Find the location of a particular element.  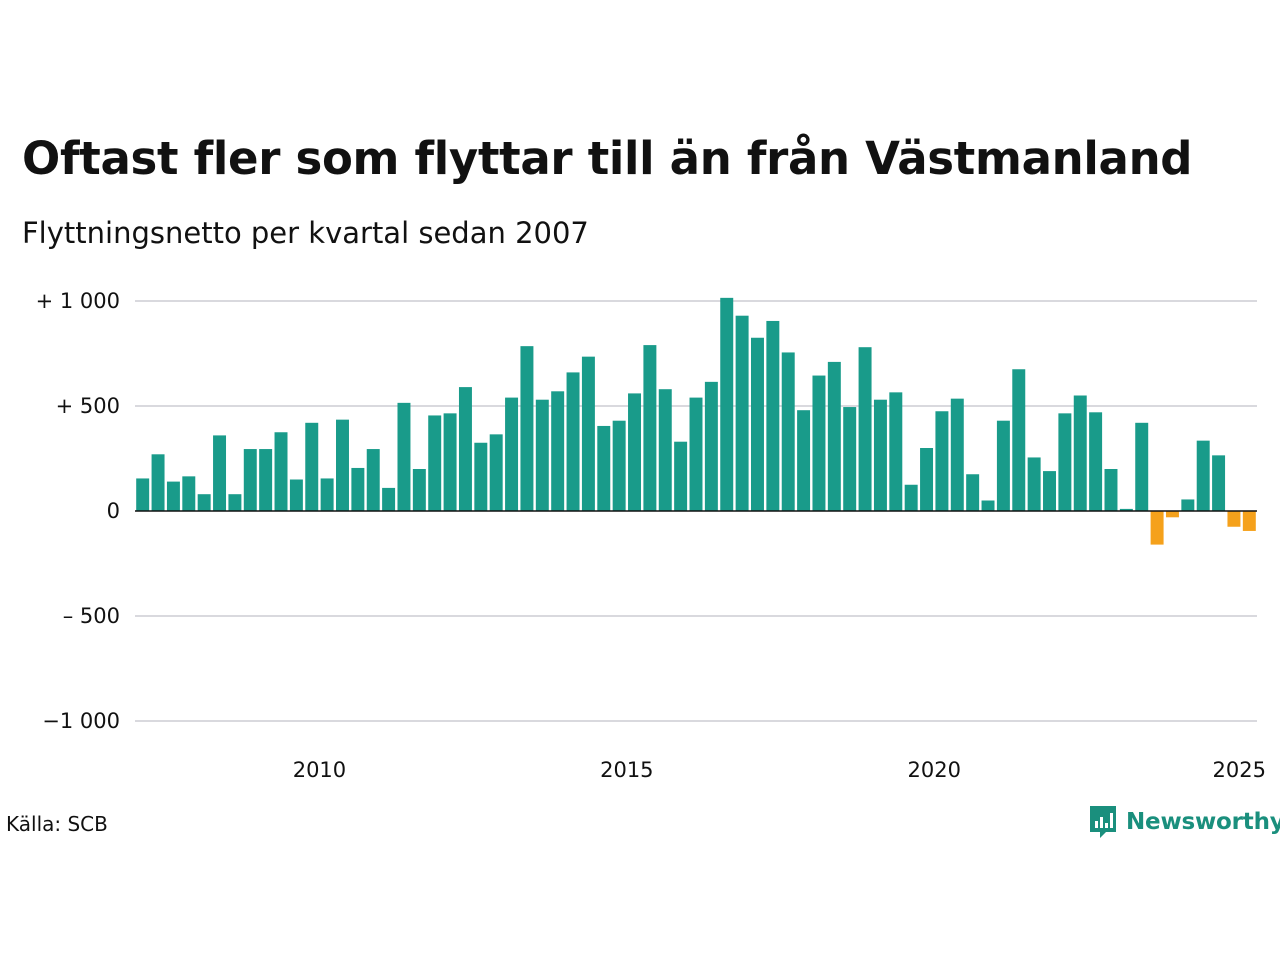

chart-subtitle: Flyttningsnetto per kvartal sedan 2007 is located at coordinates (305, 233).